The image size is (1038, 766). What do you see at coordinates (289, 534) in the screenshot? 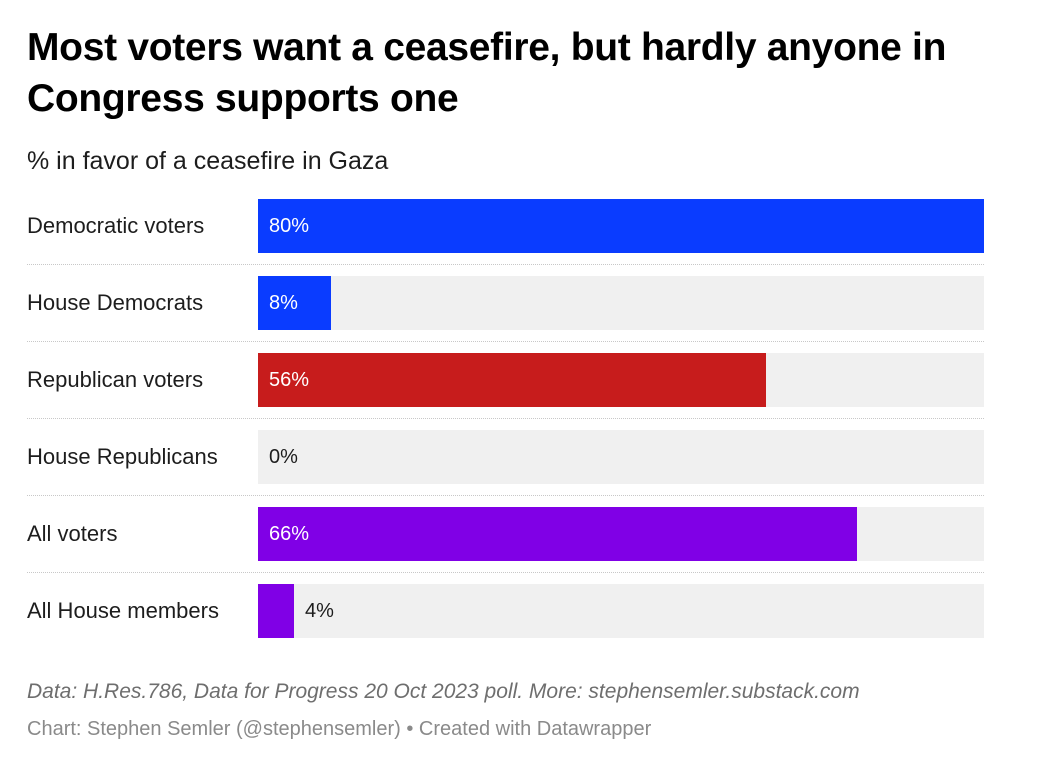
I see `value-label: 66%` at bounding box center [289, 534].